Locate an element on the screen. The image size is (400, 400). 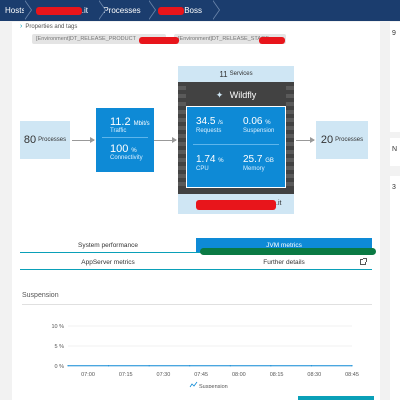
side-panel: N is located at coordinates (395, 152).